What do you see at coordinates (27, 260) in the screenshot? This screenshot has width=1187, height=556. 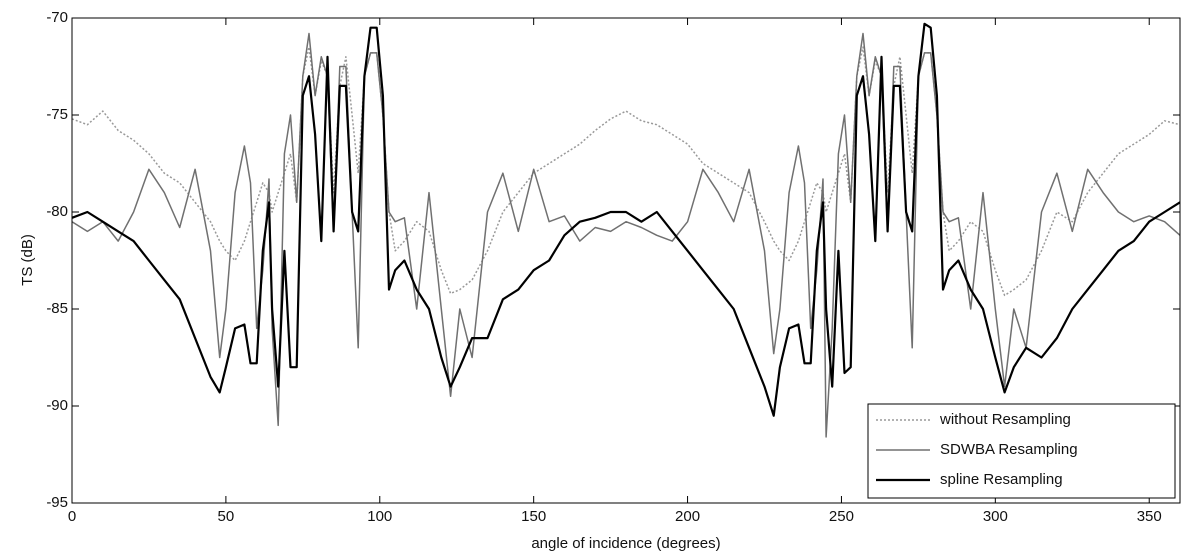 I see `y-axis-label: TS (dB)` at bounding box center [27, 260].